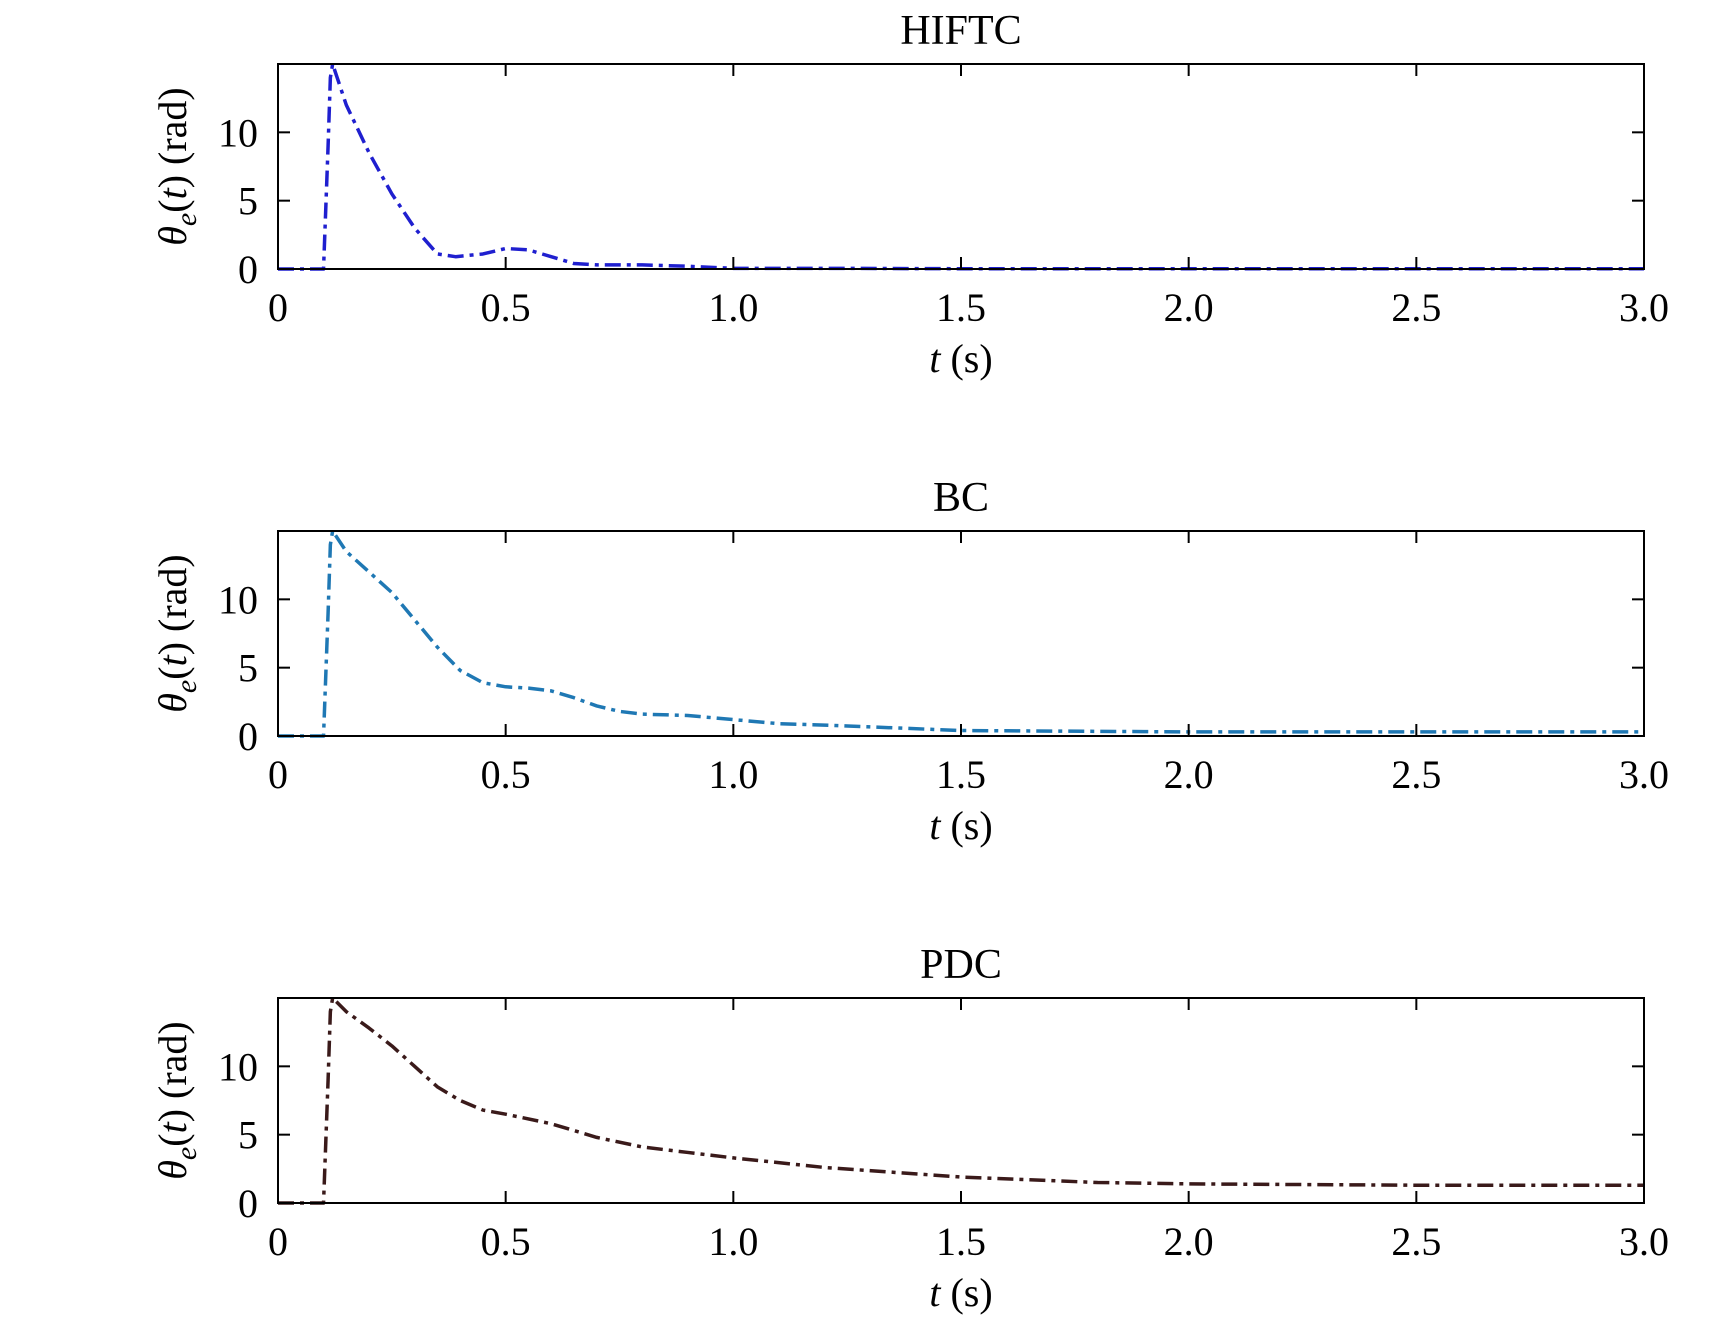 The image size is (1732, 1325). I want to click on chart-title: HIFTC, so click(960, 31).